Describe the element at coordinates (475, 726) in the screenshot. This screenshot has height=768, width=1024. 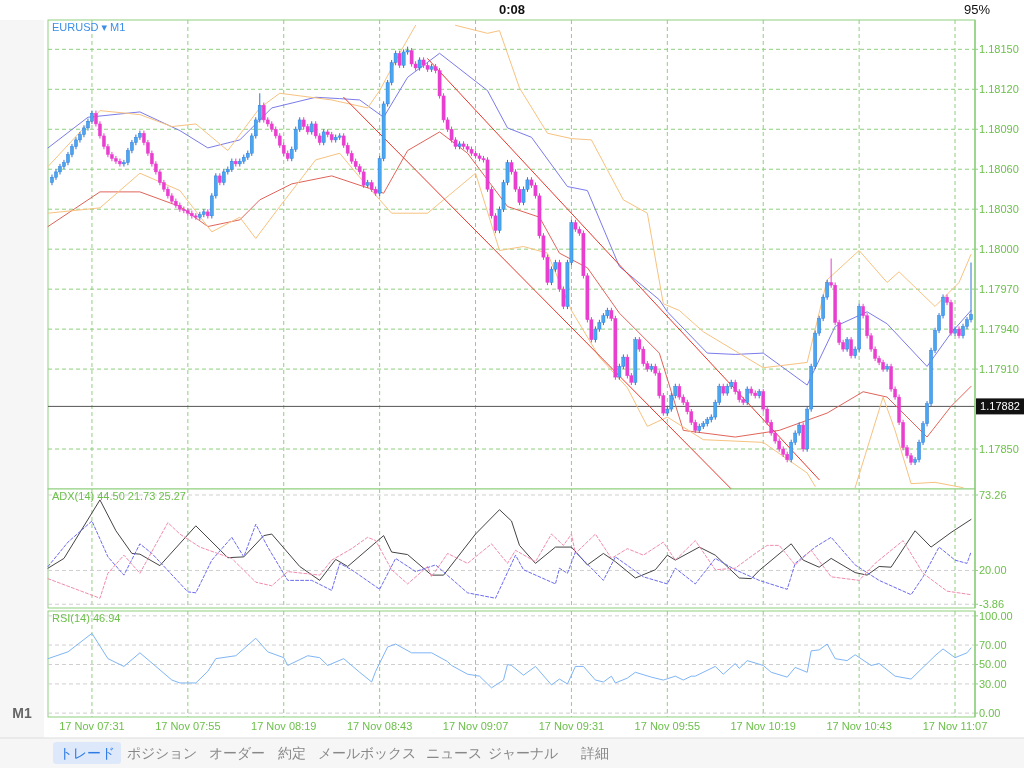
I see `x-tick-label: 17 Nov 09:07` at that location.